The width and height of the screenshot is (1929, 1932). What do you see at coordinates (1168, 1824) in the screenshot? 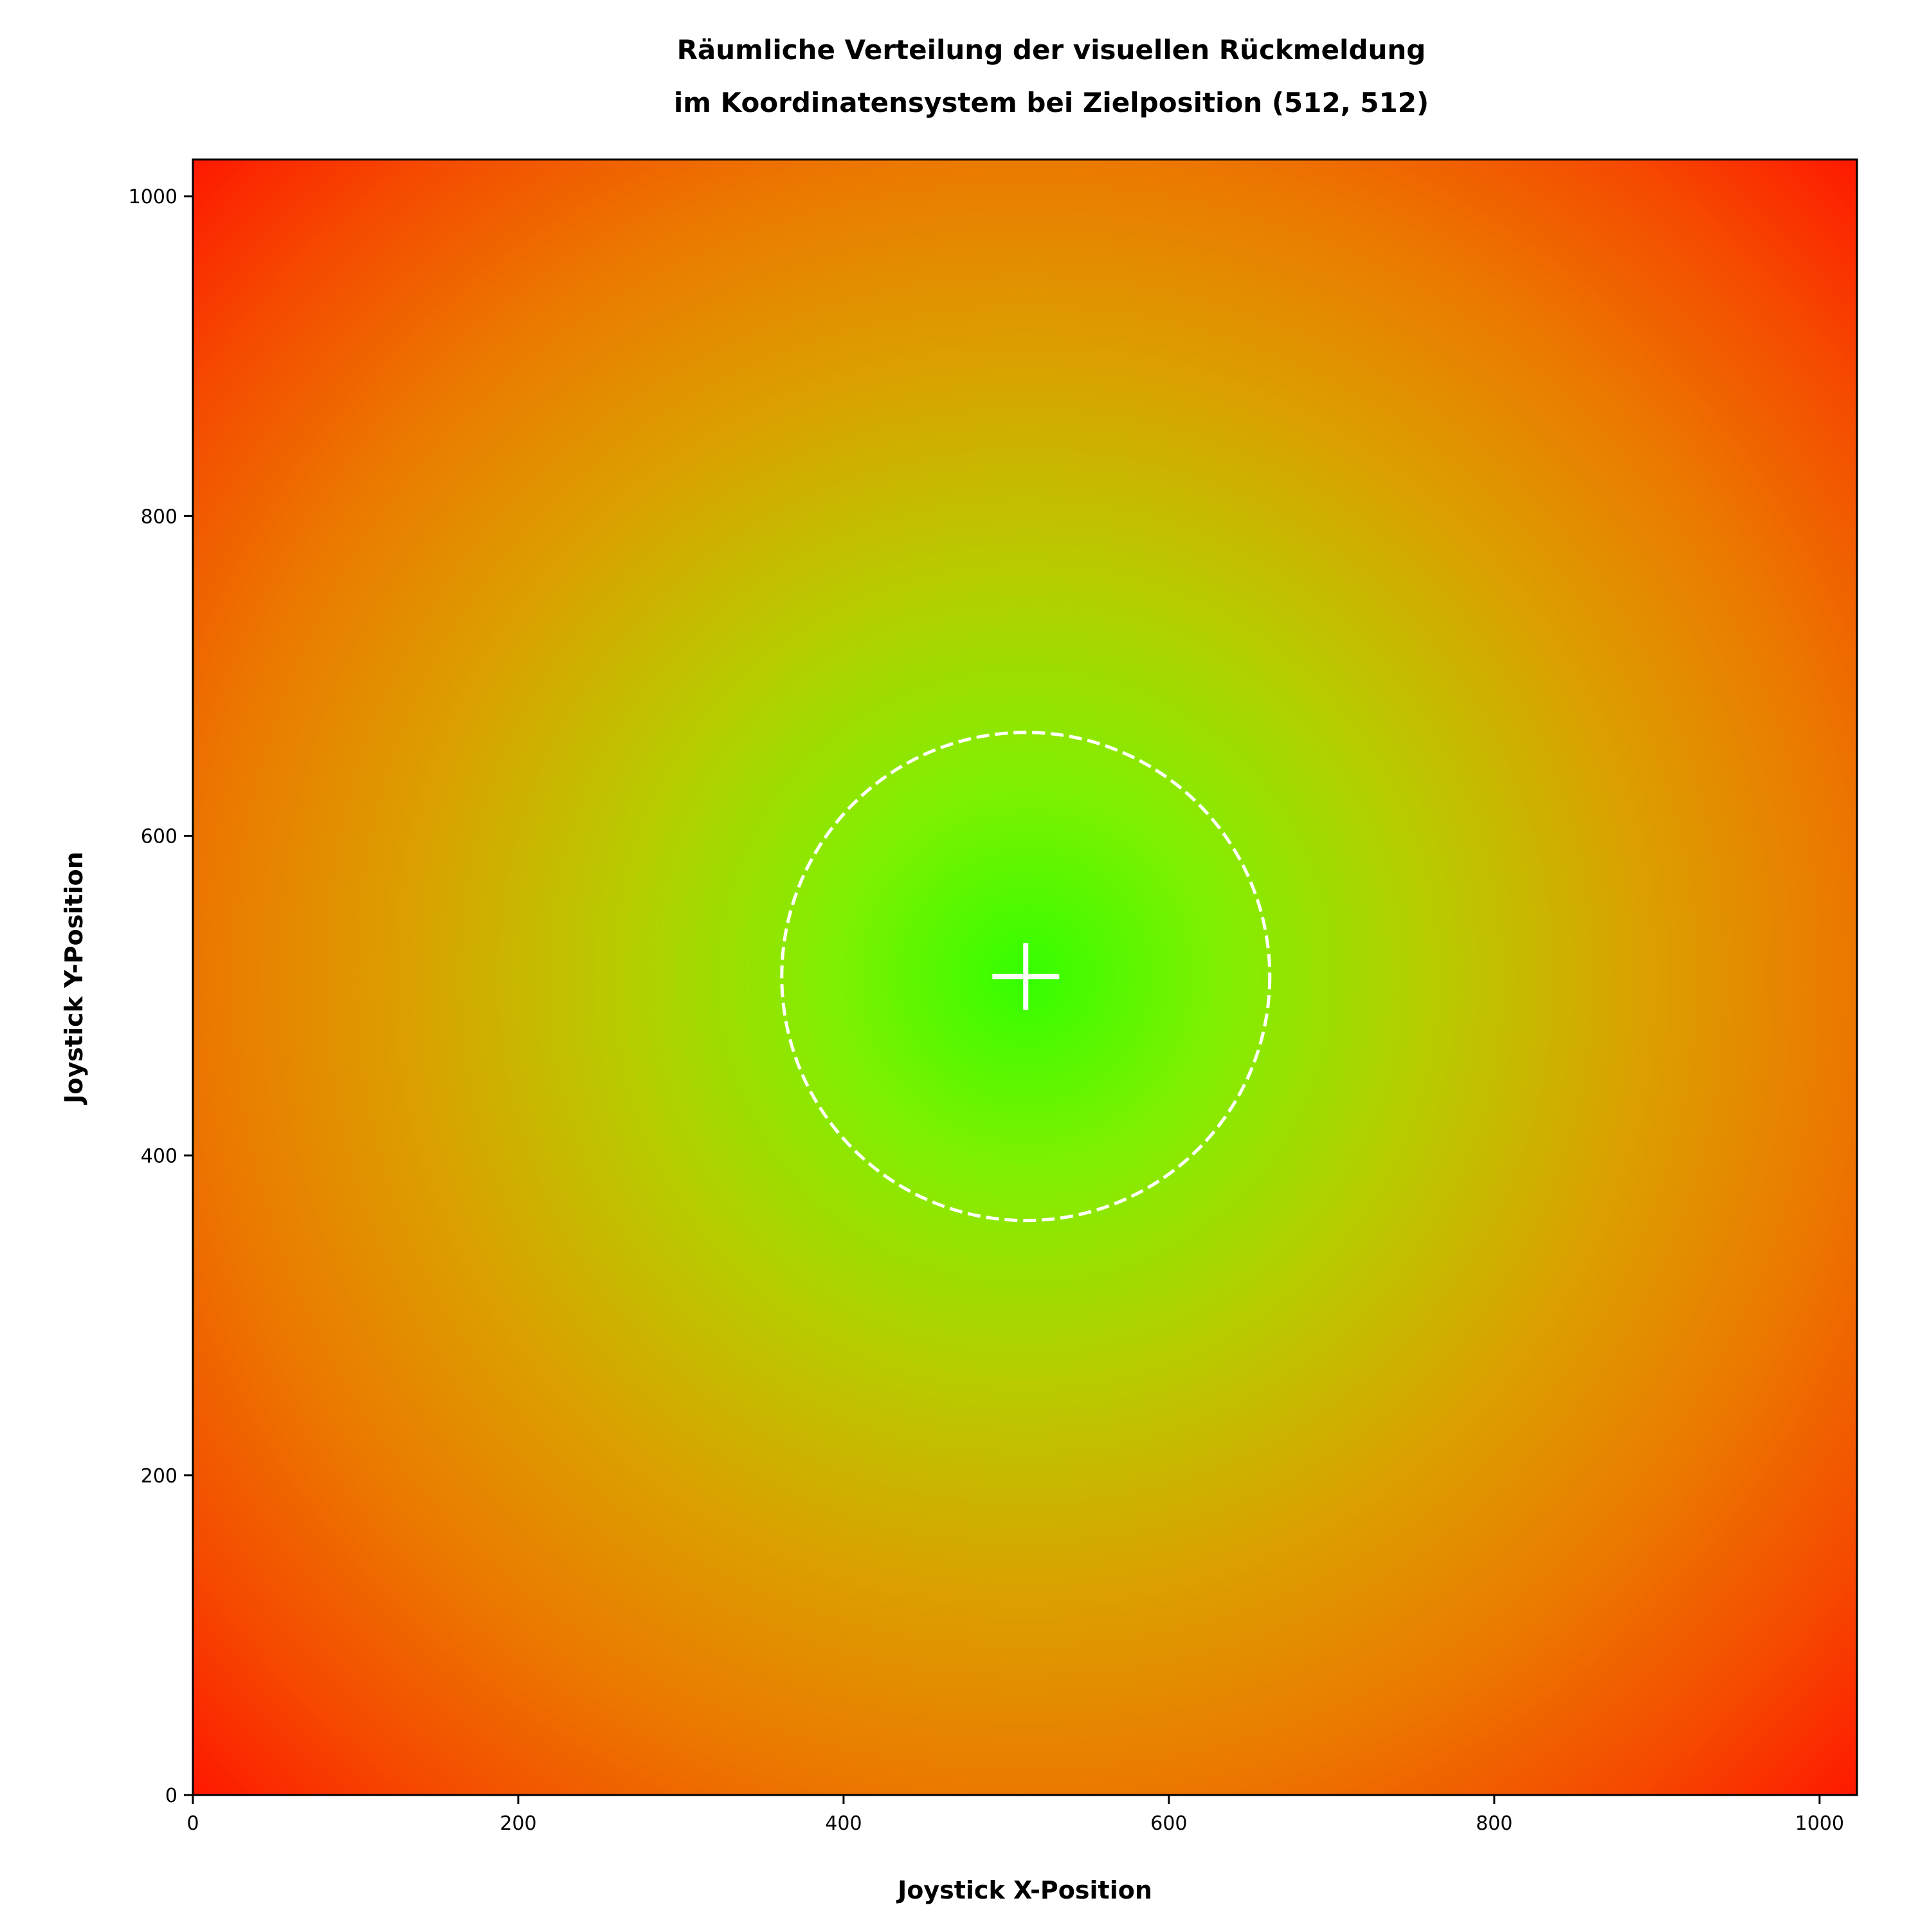
I see `x-tick-label: 600` at bounding box center [1168, 1824].